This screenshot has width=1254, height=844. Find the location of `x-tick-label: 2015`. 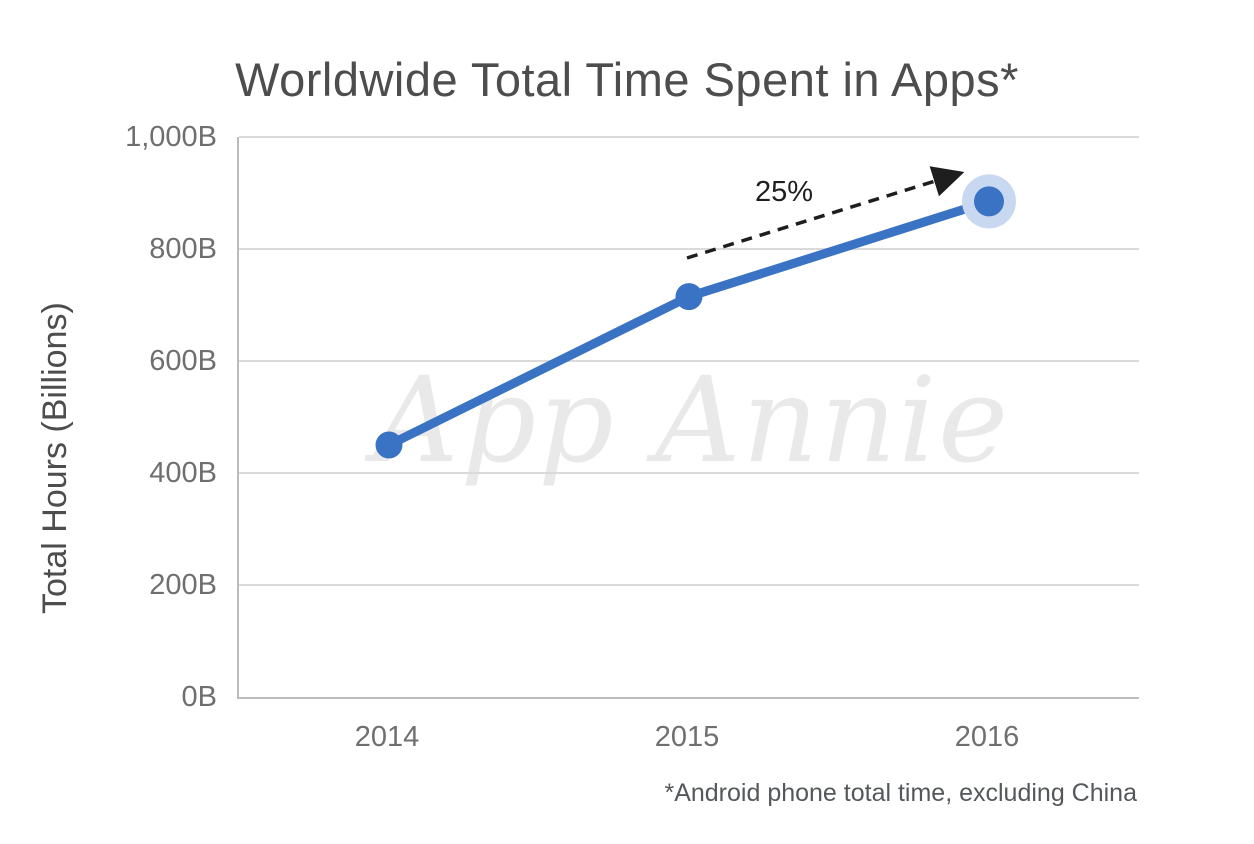

x-tick-label: 2015 is located at coordinates (687, 737).